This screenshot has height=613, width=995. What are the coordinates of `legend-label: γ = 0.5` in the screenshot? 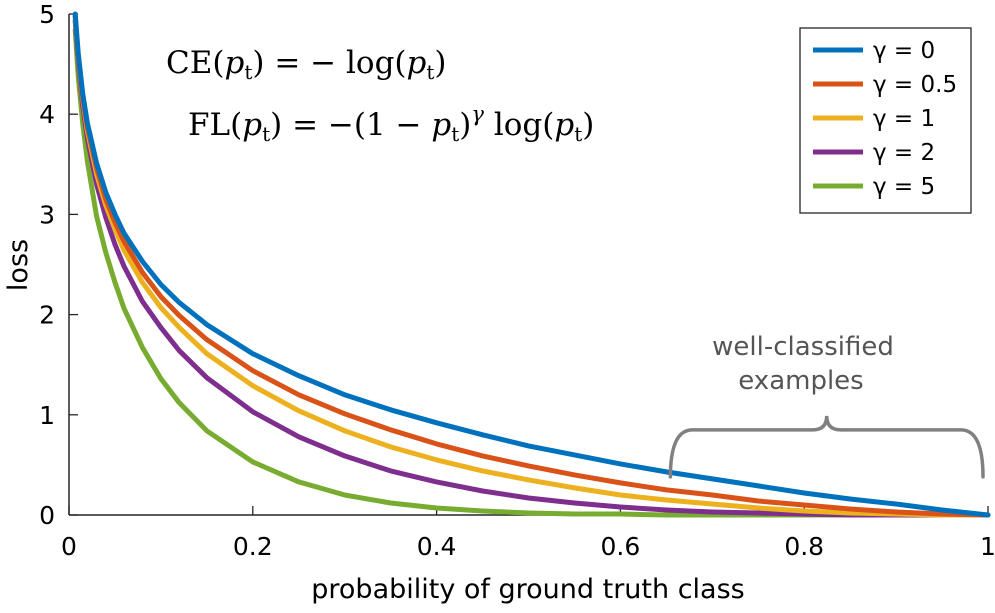 It's located at (915, 85).